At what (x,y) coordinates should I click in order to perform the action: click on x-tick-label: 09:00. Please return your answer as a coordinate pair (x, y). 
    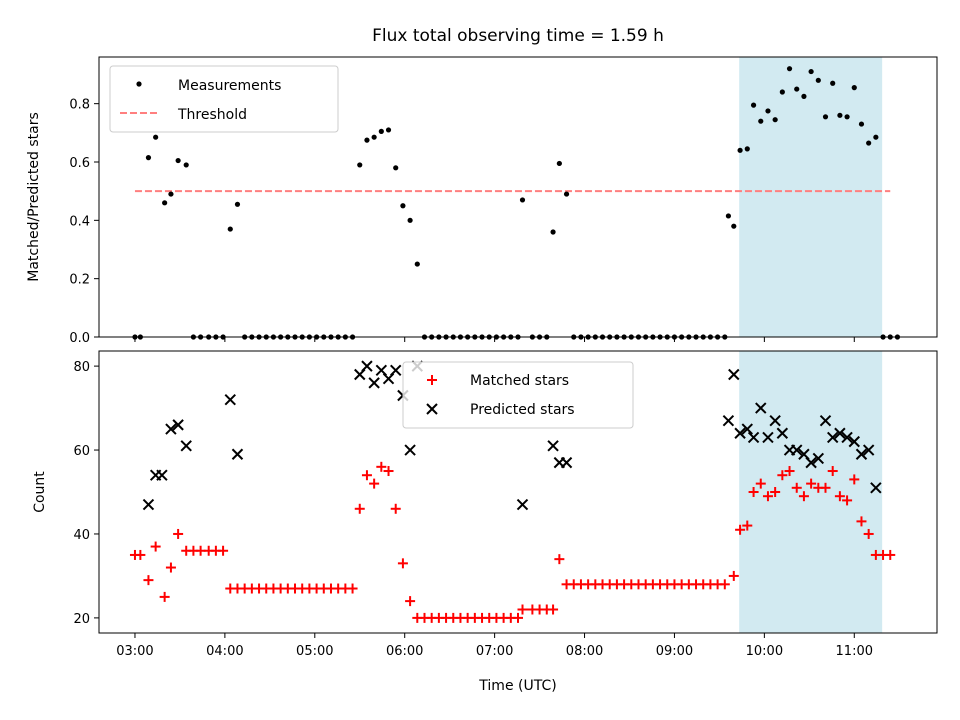
    Looking at the image, I should click on (674, 651).